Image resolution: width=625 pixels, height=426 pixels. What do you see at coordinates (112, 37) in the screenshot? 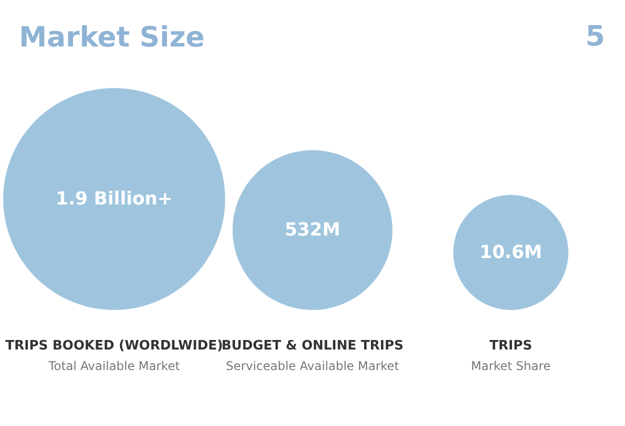
I see `text: Market Size` at bounding box center [112, 37].